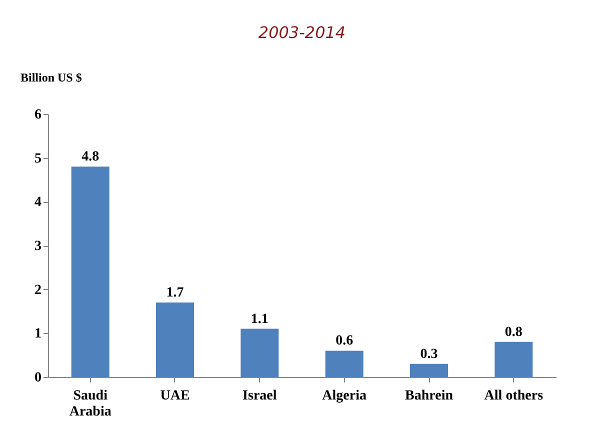 The height and width of the screenshot is (438, 591). Describe the element at coordinates (345, 341) in the screenshot. I see `data-label: 0.6` at that location.